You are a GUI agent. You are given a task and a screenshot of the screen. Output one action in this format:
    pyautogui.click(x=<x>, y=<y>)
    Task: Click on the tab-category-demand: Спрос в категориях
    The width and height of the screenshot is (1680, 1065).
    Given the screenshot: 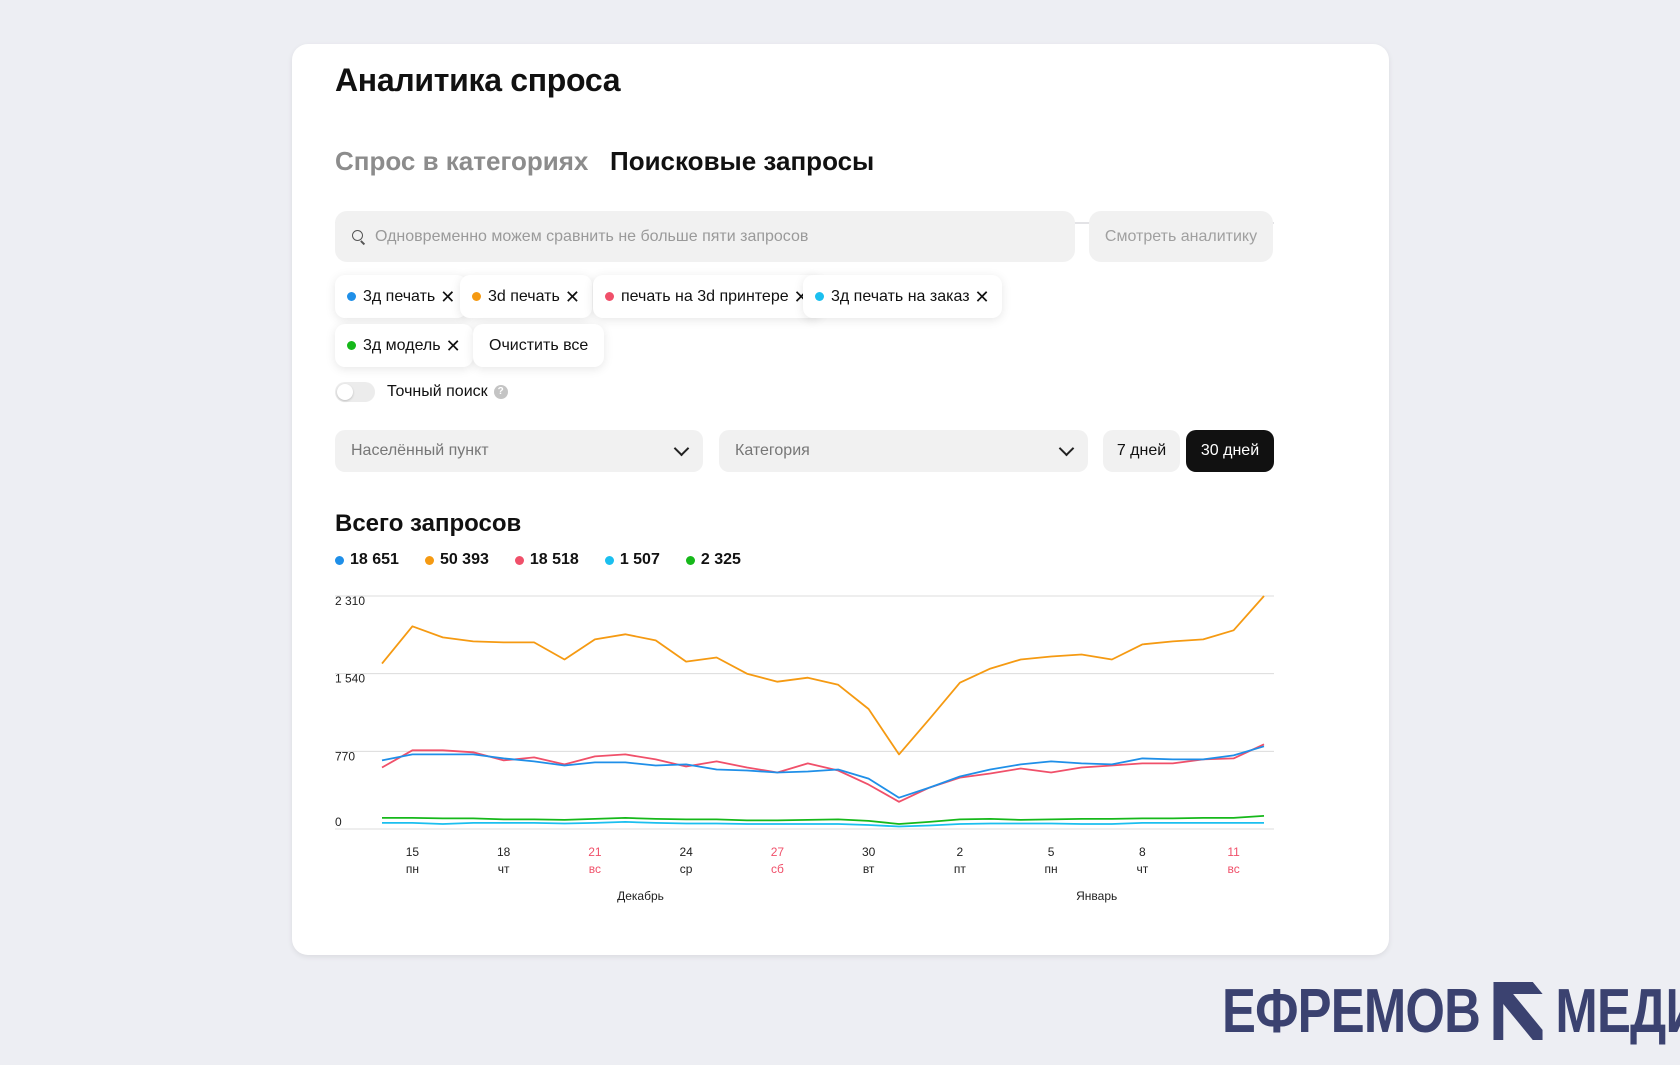 What is the action you would take?
    pyautogui.click(x=462, y=161)
    